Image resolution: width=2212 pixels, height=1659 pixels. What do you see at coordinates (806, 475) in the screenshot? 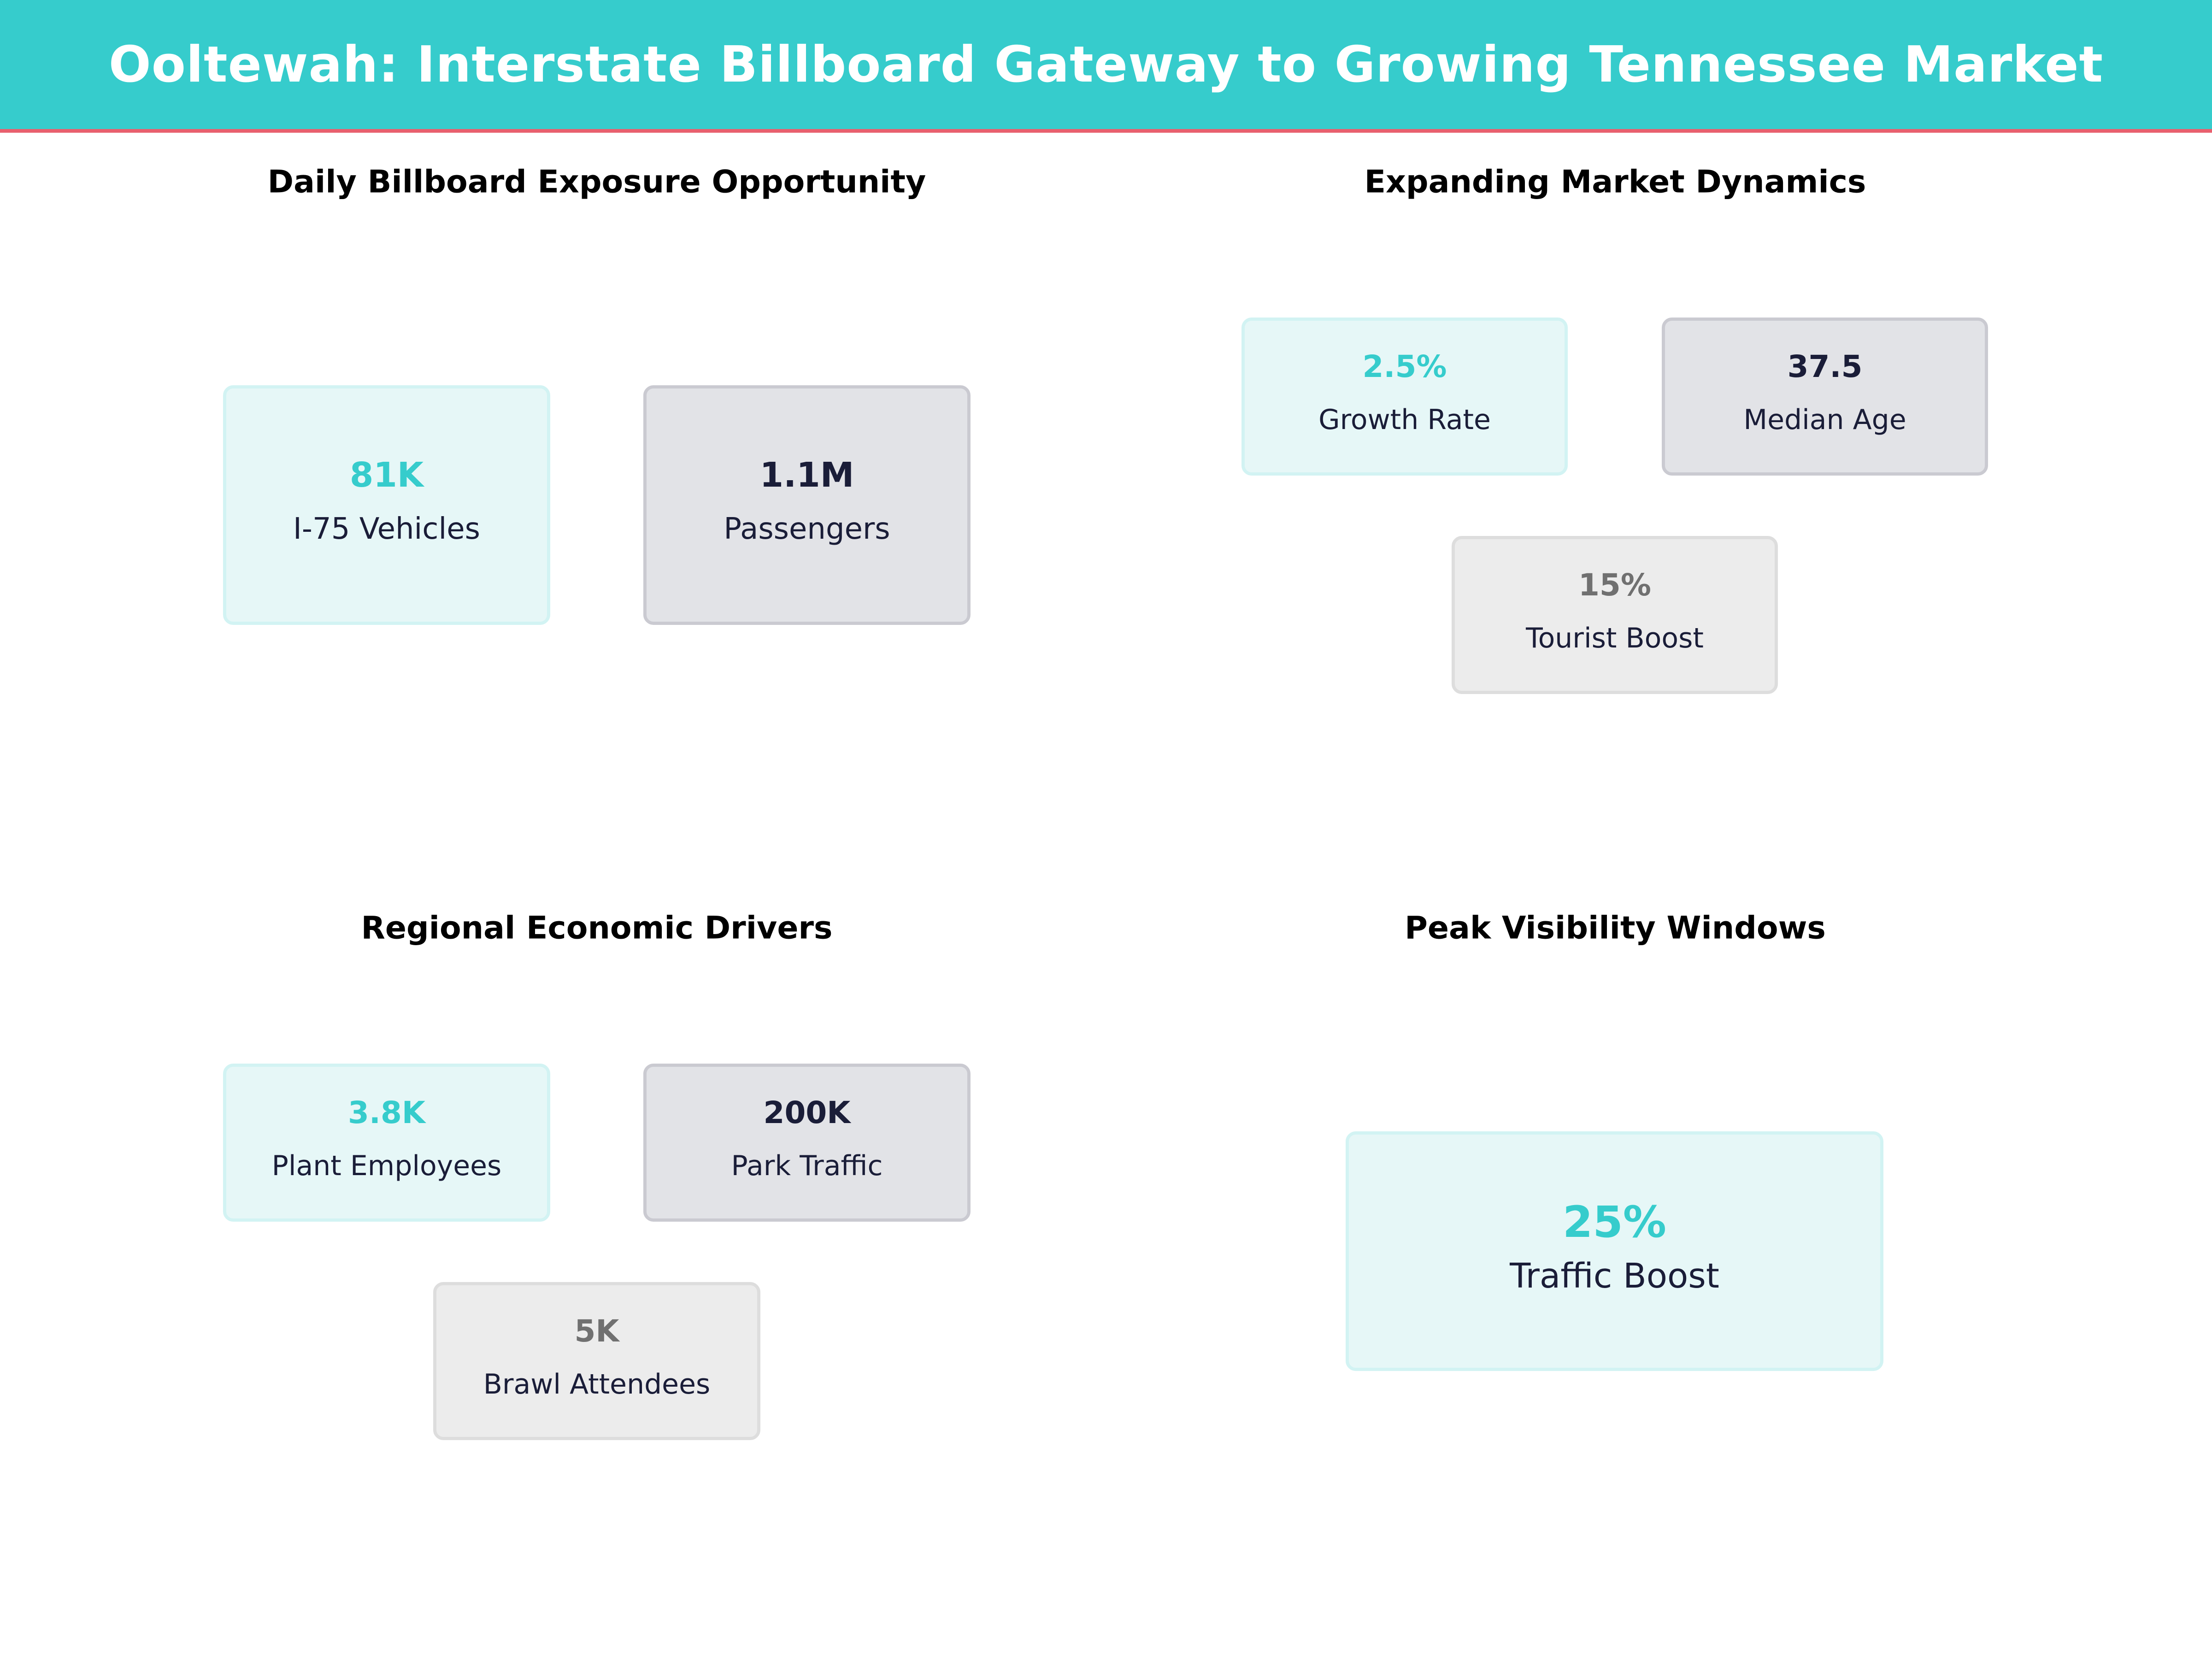
I see `stat-value: 1.1M` at bounding box center [806, 475].